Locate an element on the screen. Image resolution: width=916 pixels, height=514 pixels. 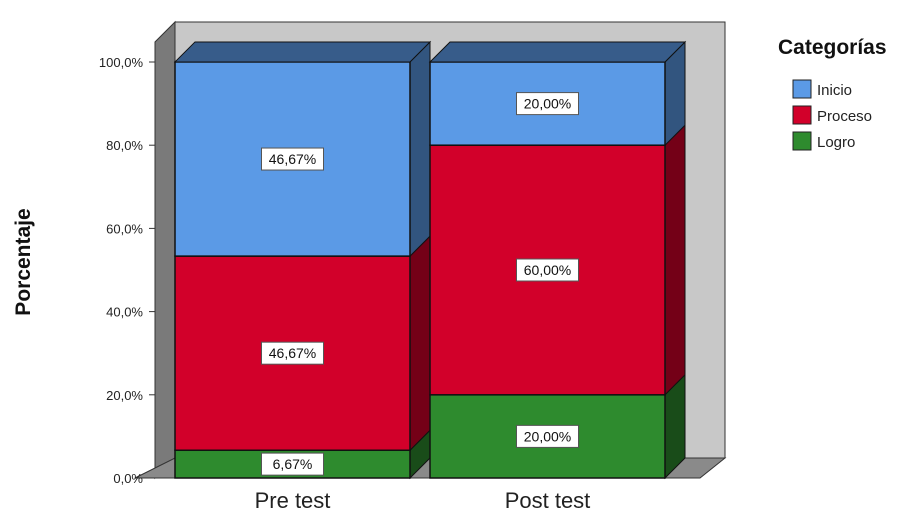
y-tick-label: 0,0% is located at coordinates (128, 478).